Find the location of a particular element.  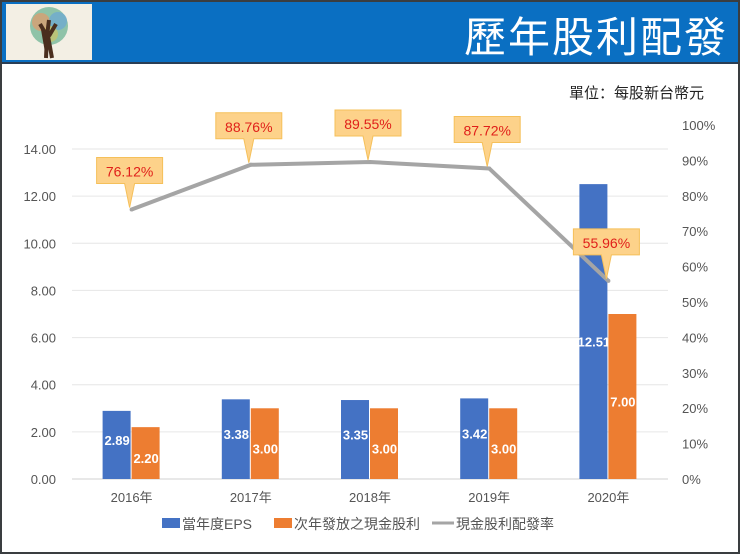

y-left-tick: 12.00 is located at coordinates (39, 196).